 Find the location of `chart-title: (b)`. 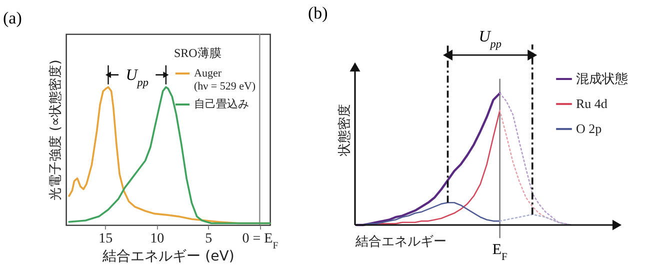

chart-title: (b) is located at coordinates (318, 13).